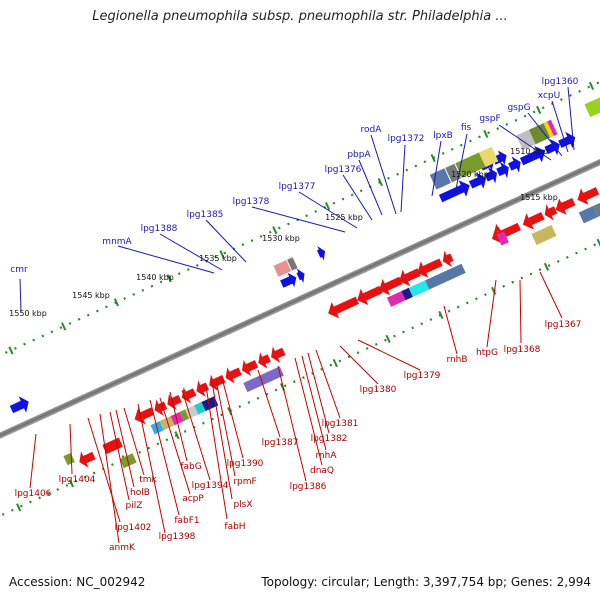 The height and width of the screenshot is (600, 600). What do you see at coordinates (33, 494) in the screenshot?
I see `gene-label-reverse: lpg1406` at bounding box center [33, 494].